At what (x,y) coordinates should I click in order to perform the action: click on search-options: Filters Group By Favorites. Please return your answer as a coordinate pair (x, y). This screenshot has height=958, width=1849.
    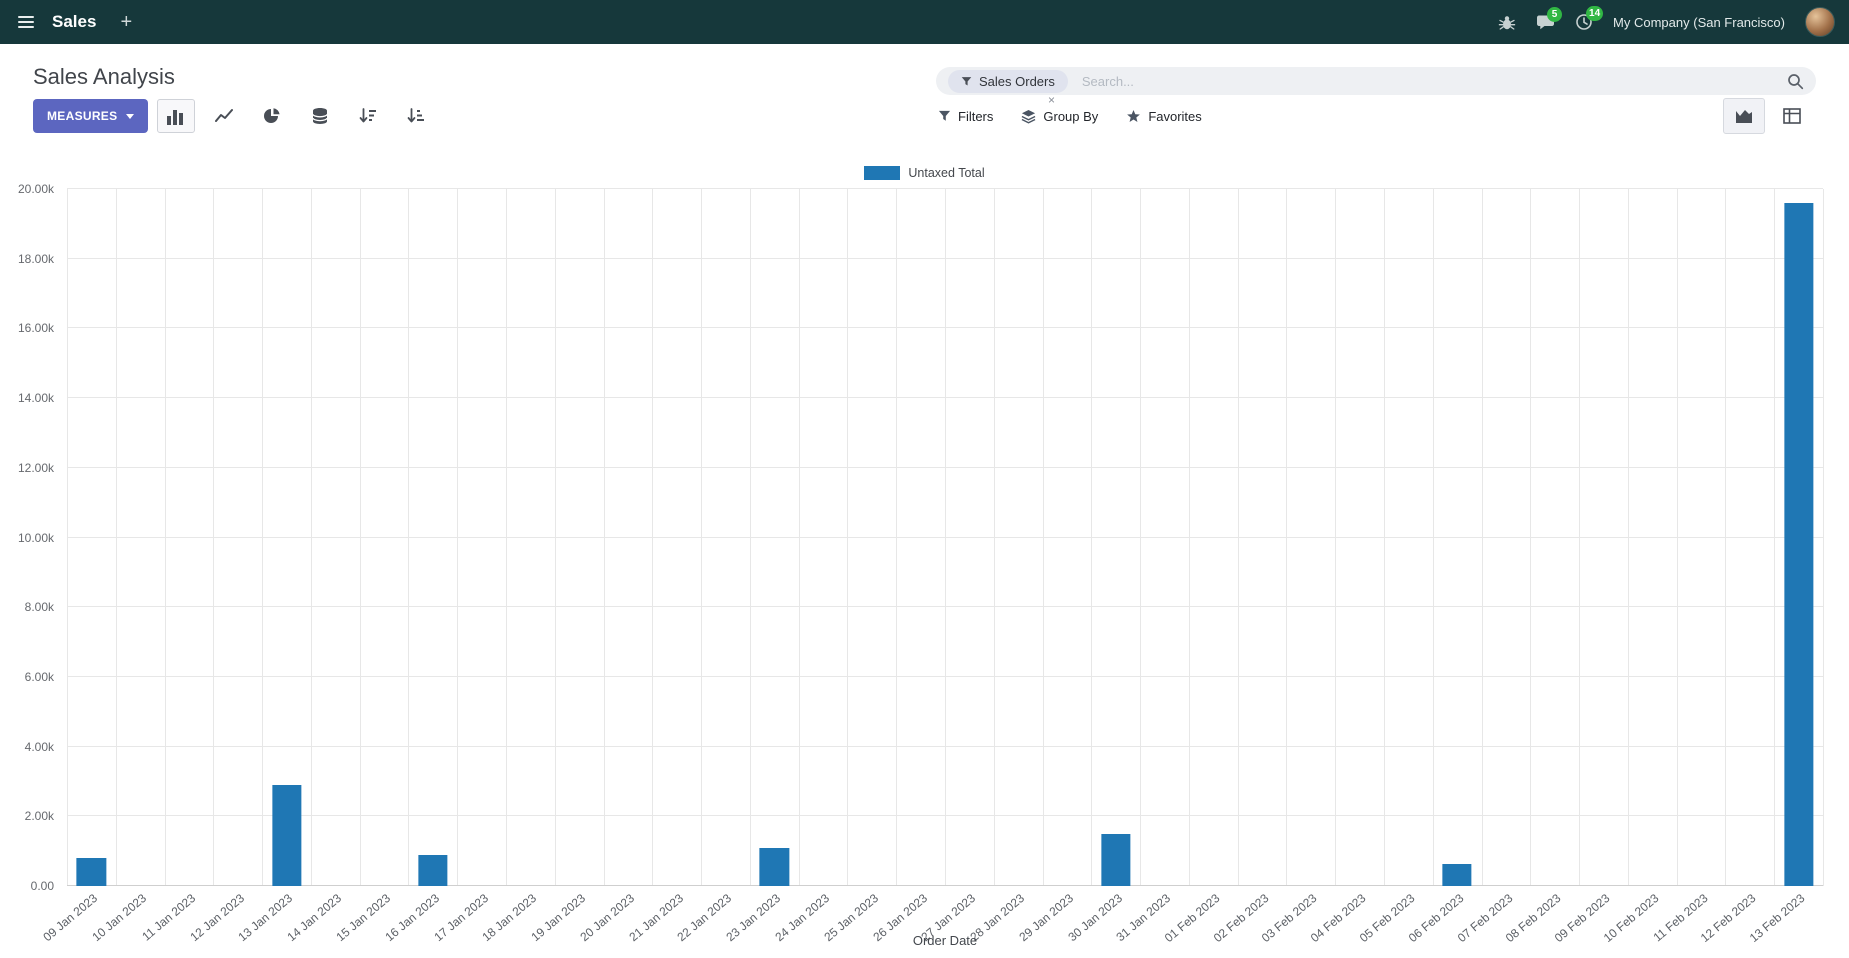
    Looking at the image, I should click on (1070, 116).